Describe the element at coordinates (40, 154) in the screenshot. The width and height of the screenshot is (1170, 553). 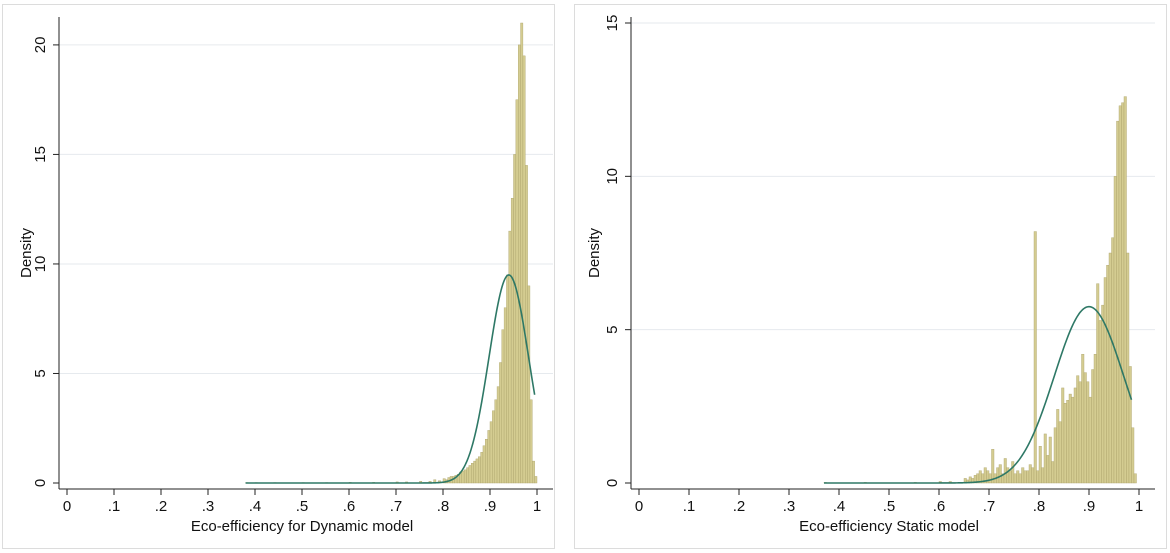
I see `dynamic-y-tick-label: 15` at that location.